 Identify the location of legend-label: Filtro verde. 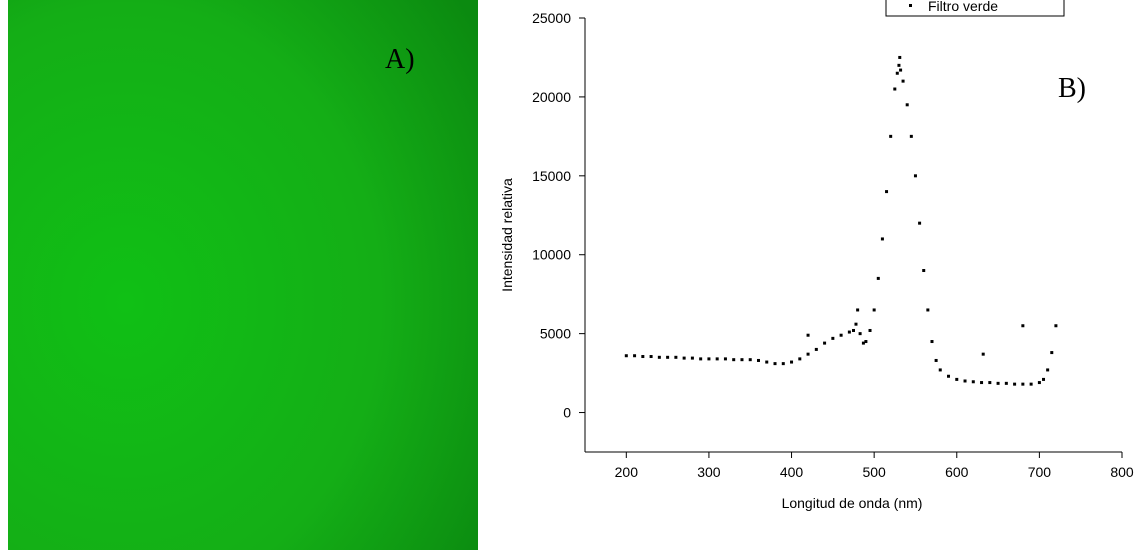
(963, 7).